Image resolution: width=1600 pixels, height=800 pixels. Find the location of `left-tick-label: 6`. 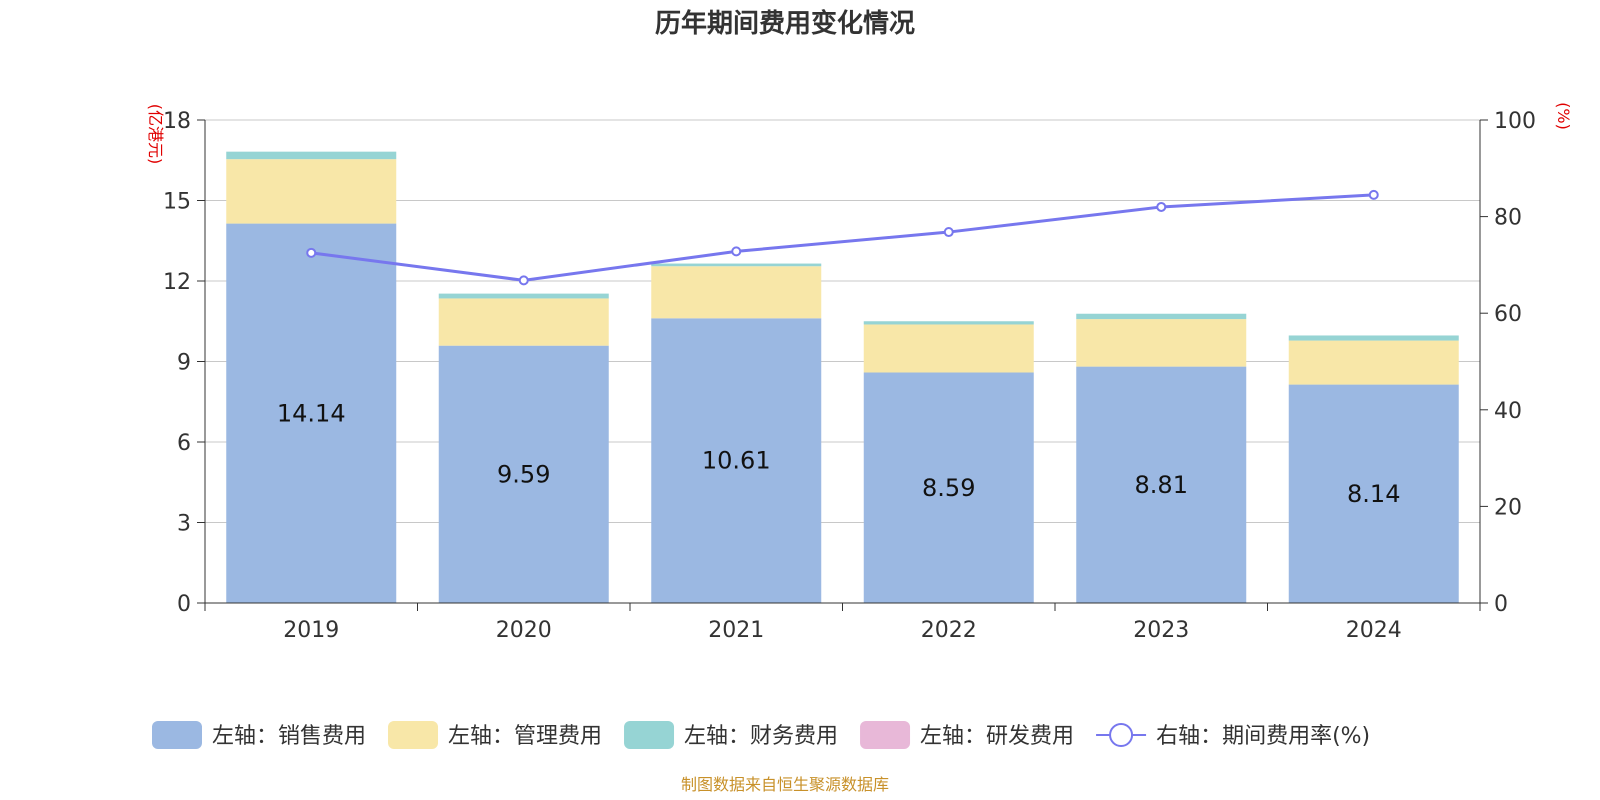

left-tick-label: 6 is located at coordinates (184, 443).